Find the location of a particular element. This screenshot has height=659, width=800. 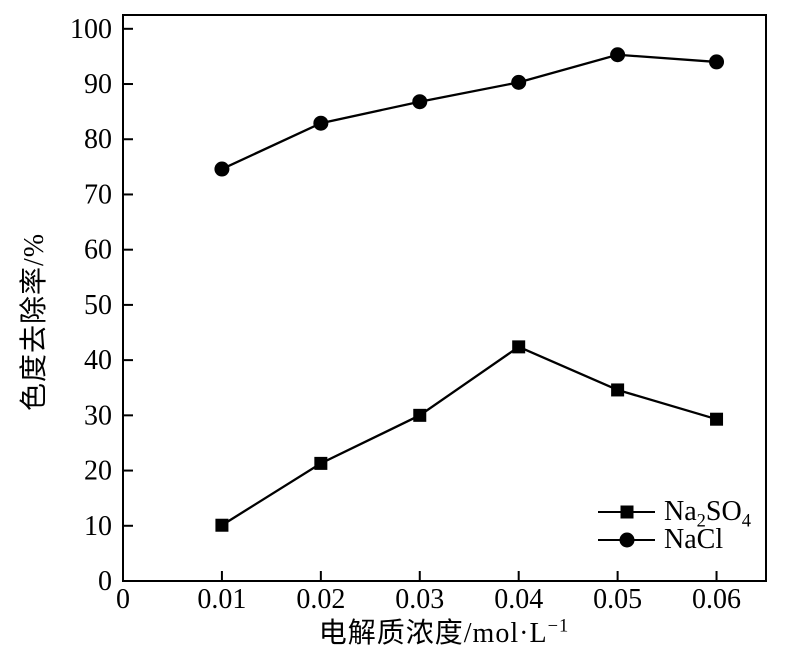

legend-item-nacl: NaCl is located at coordinates (674, 540).